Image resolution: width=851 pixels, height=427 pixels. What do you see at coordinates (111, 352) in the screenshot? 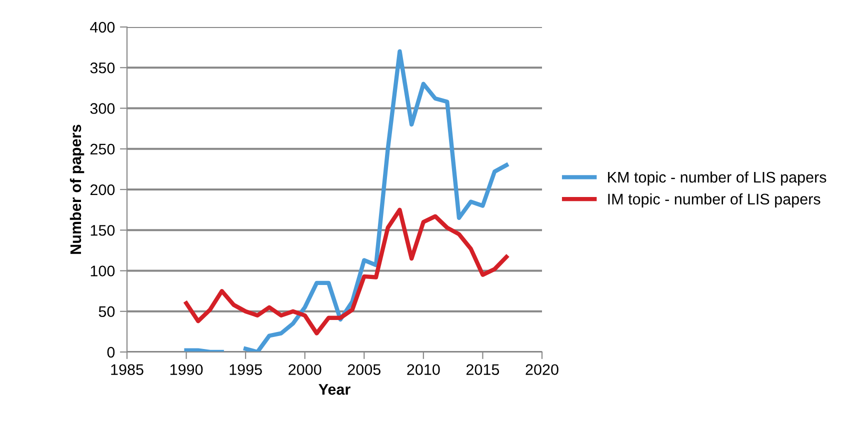
I see `y-tick-label: 0` at bounding box center [111, 352].